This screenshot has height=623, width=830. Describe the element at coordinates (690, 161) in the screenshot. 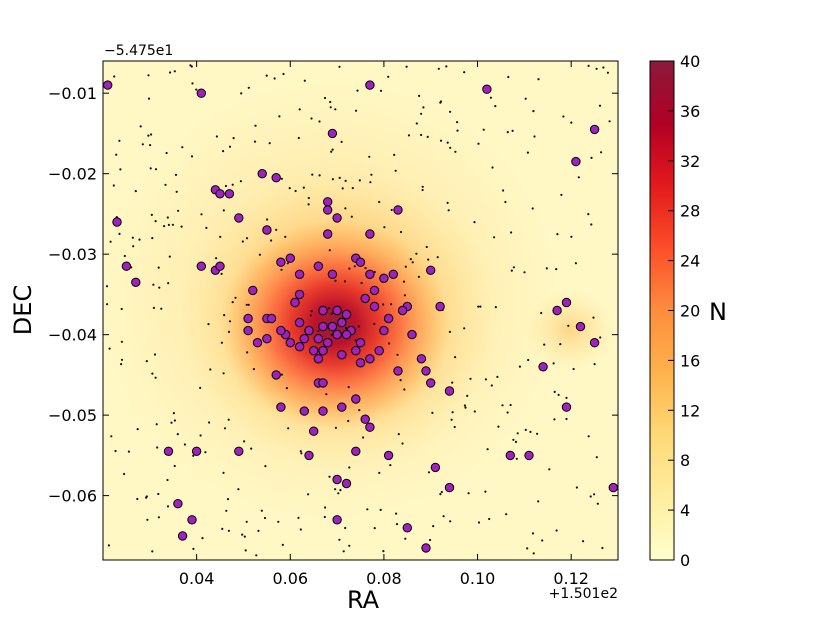

I see `colorbar-tick-label: 32` at that location.